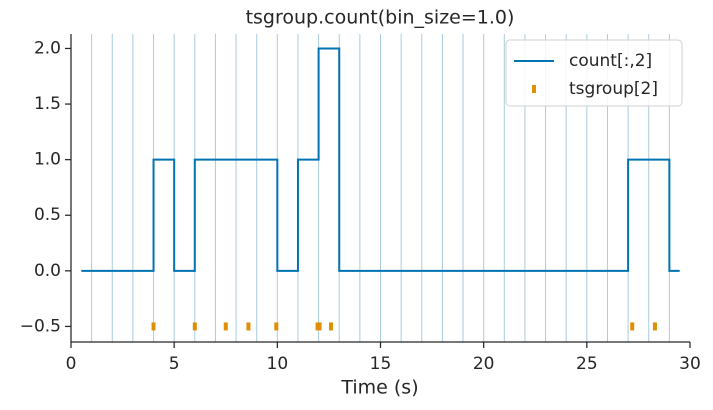 Image resolution: width=713 pixels, height=410 pixels. Describe the element at coordinates (47, 271) in the screenshot. I see `y-tick-label: 0.0` at that location.